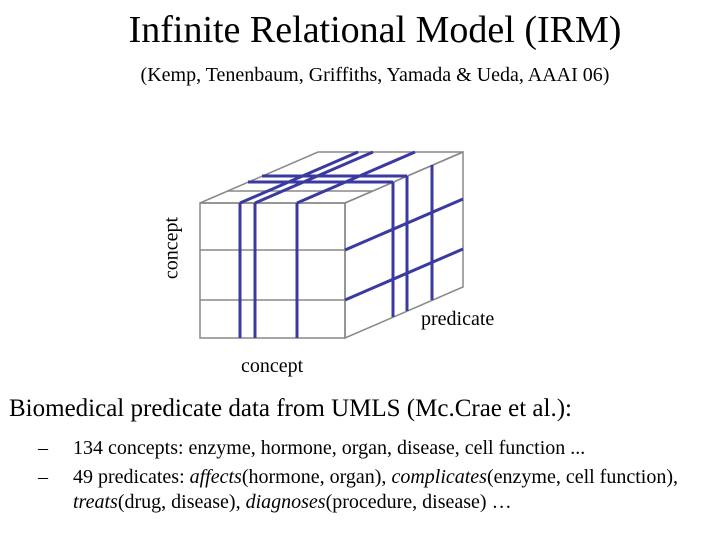  What do you see at coordinates (316, 477) in the screenshot?
I see `bullet-text: (hormone, organ),` at bounding box center [316, 477].